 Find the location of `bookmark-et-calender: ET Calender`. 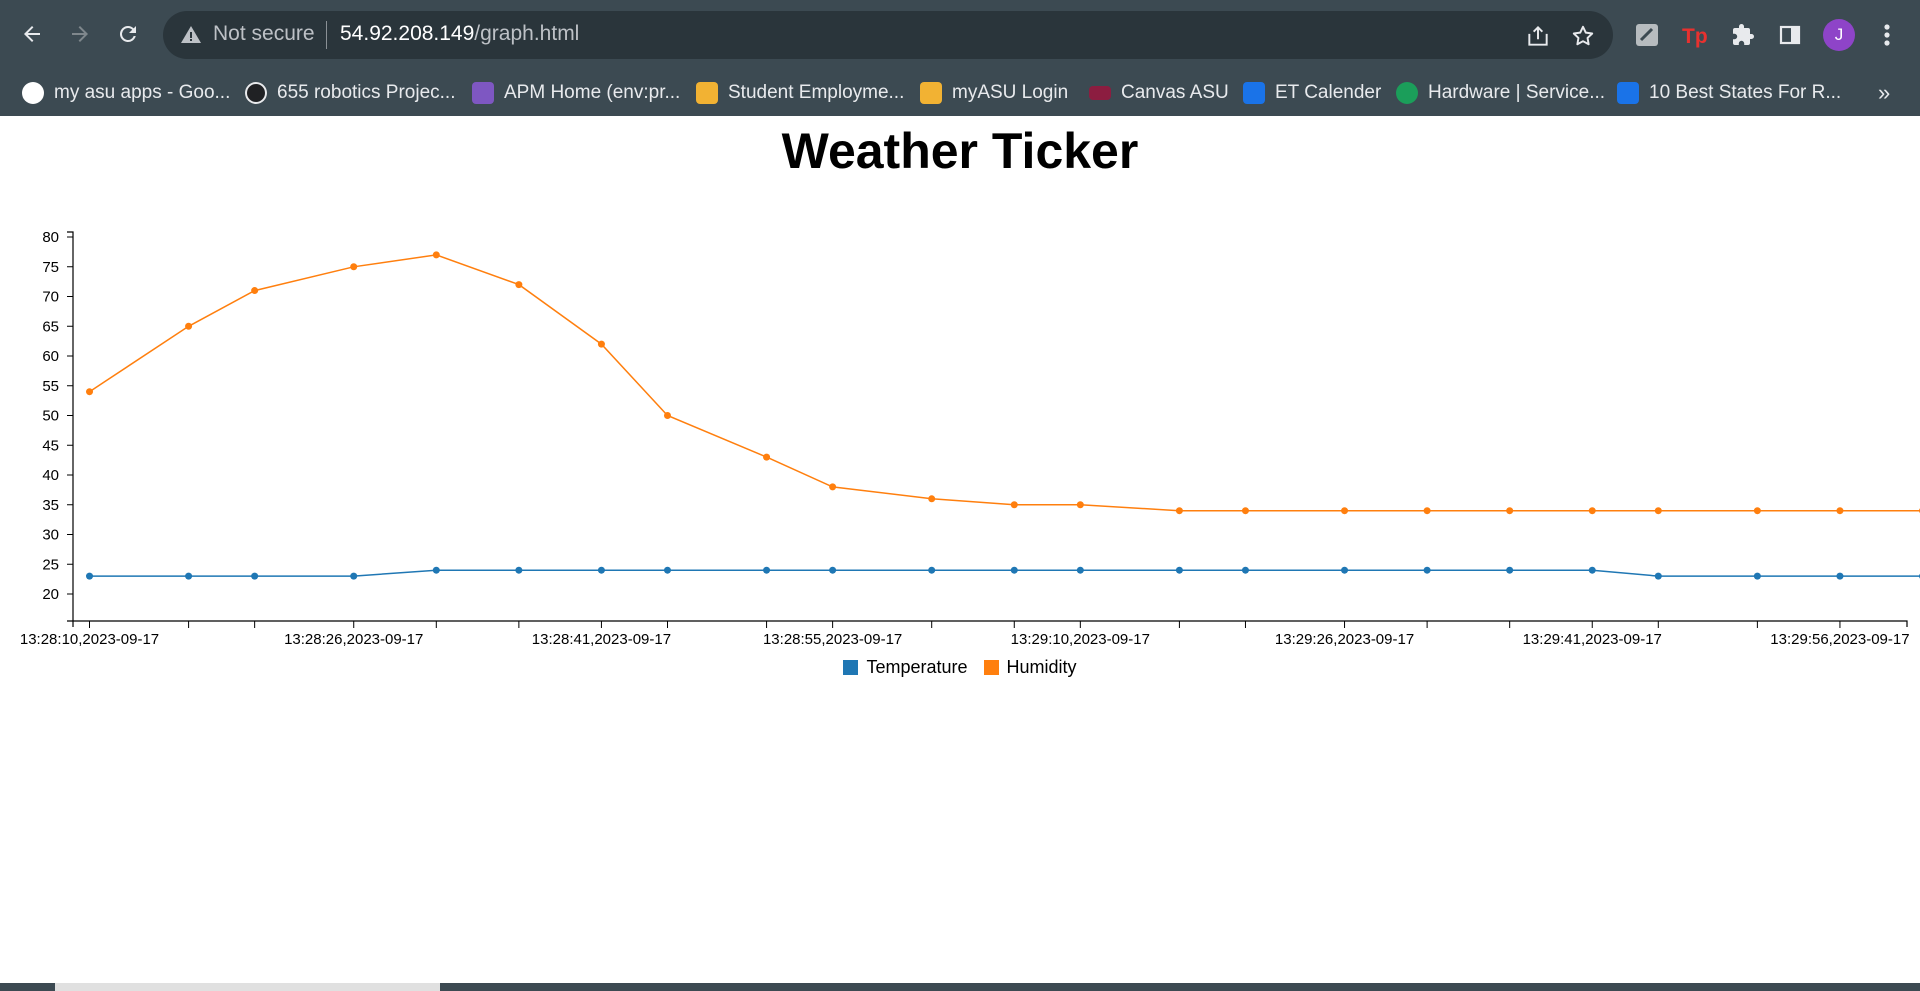

bookmark-et-calender: ET Calender is located at coordinates (1312, 93).